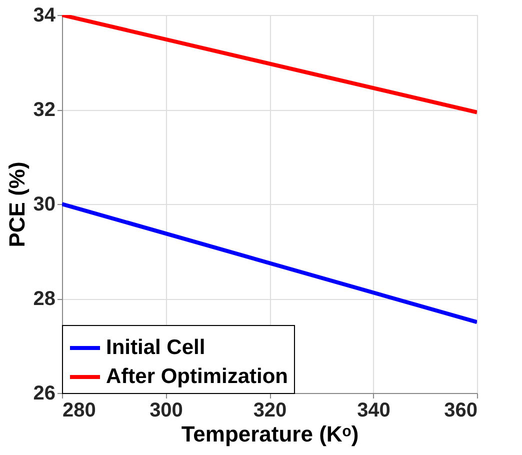 The width and height of the screenshot is (522, 455). What do you see at coordinates (373, 411) in the screenshot?
I see `x-tick-label: 340` at bounding box center [373, 411].